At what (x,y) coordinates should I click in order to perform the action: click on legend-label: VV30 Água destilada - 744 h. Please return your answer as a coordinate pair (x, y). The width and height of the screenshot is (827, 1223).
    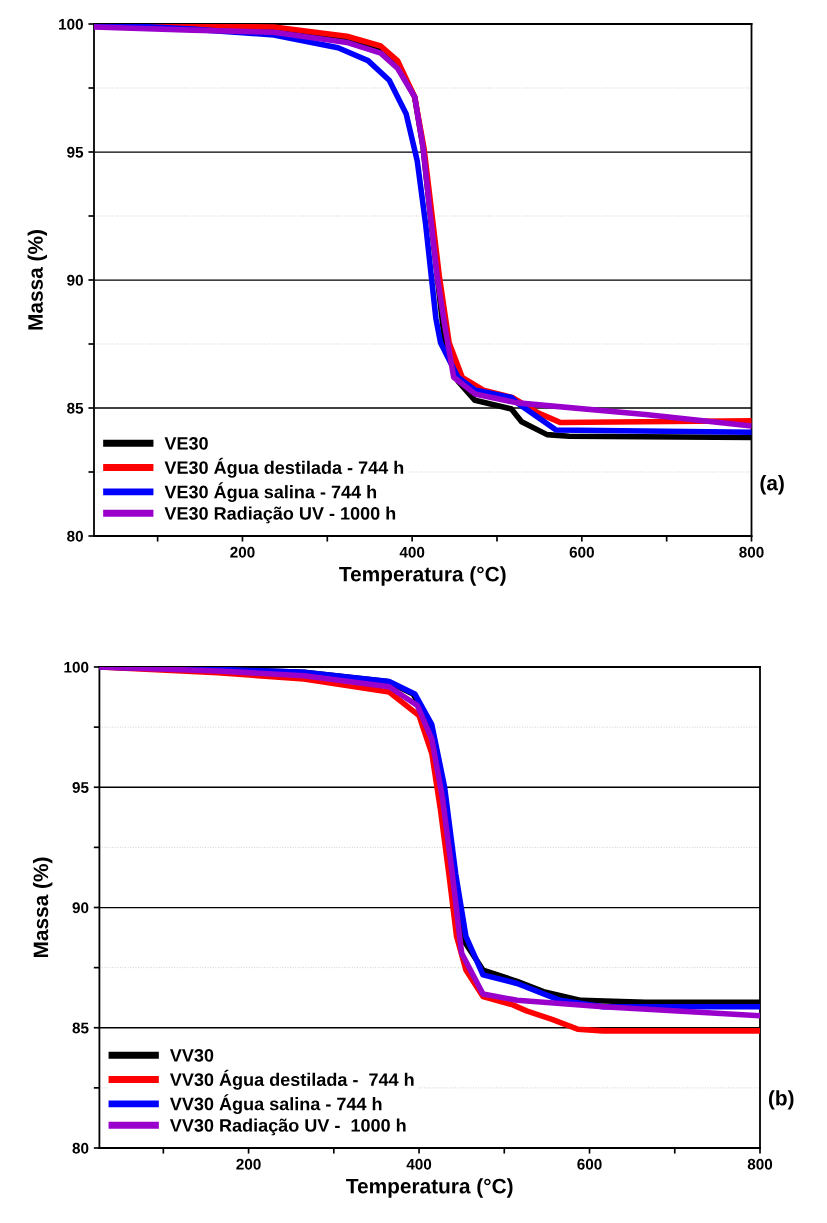
    Looking at the image, I should click on (291, 1079).